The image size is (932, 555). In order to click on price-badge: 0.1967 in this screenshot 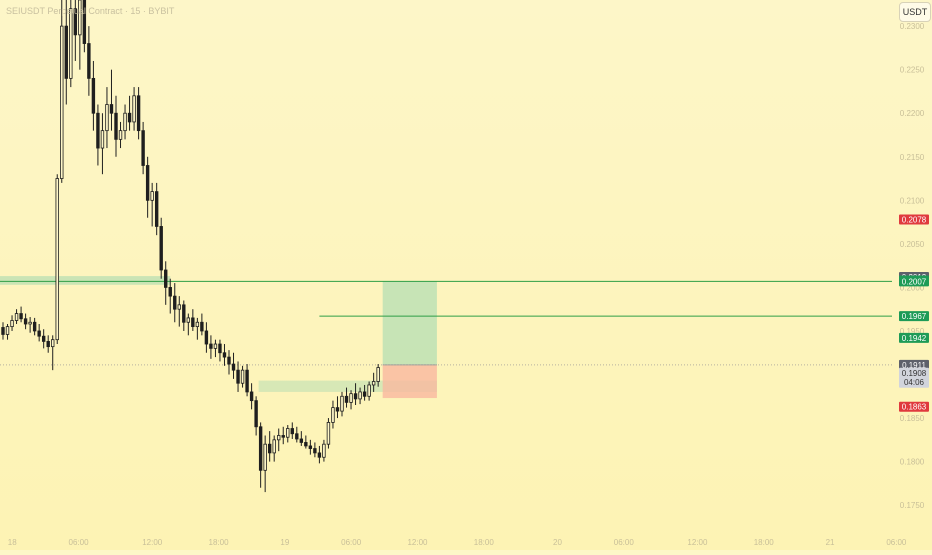, I will do `click(914, 316)`.